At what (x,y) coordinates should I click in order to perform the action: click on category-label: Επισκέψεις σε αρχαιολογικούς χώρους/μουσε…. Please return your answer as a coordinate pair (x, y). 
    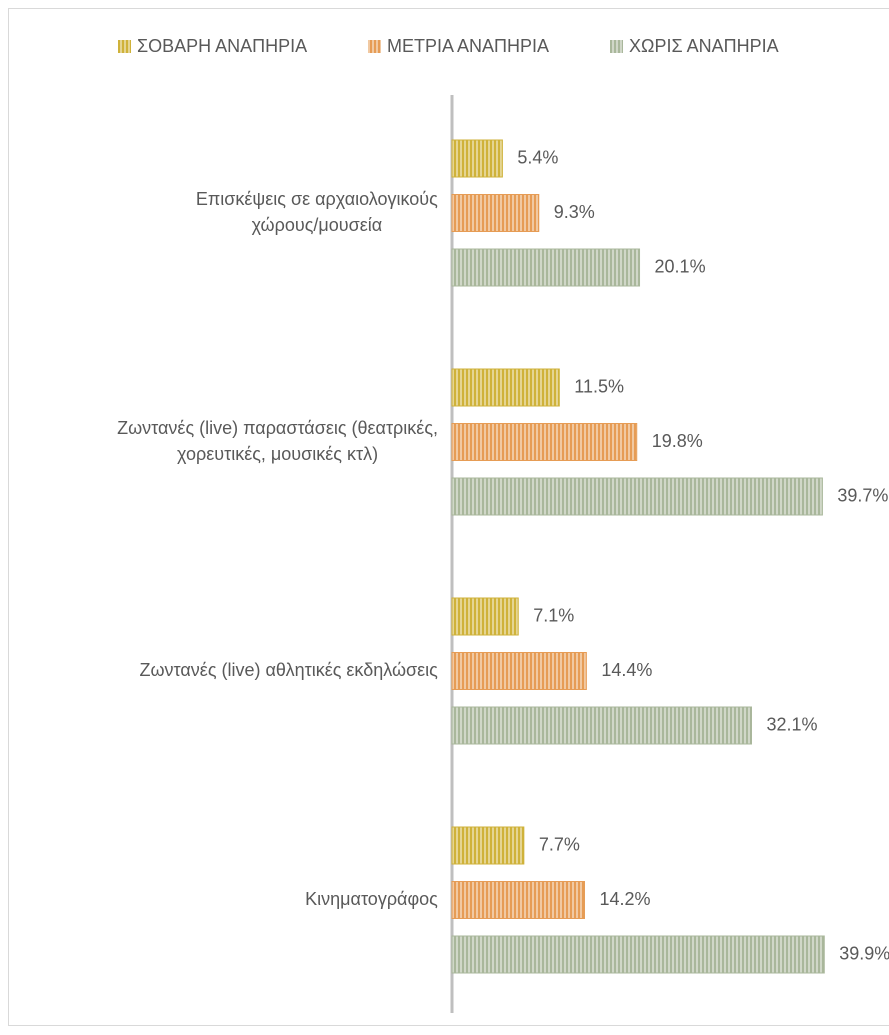
    Looking at the image, I should click on (317, 212).